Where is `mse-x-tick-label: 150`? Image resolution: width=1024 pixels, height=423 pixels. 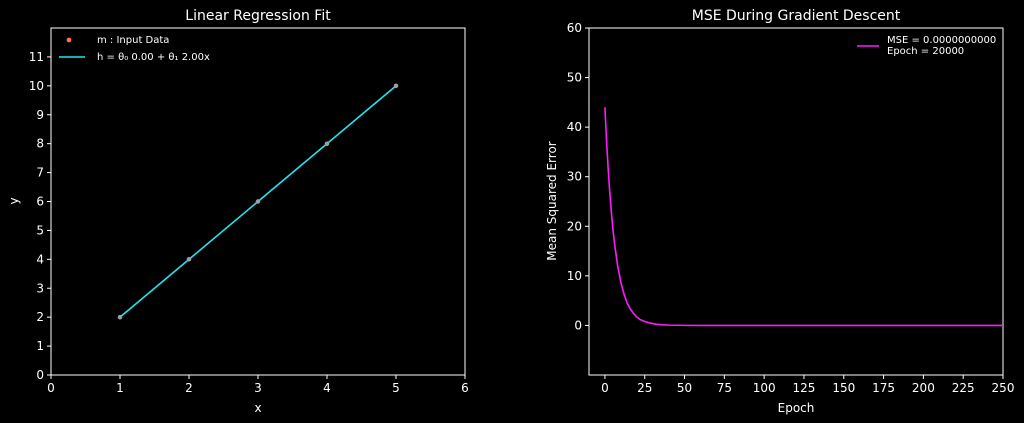
mse-x-tick-label: 150 is located at coordinates (843, 388).